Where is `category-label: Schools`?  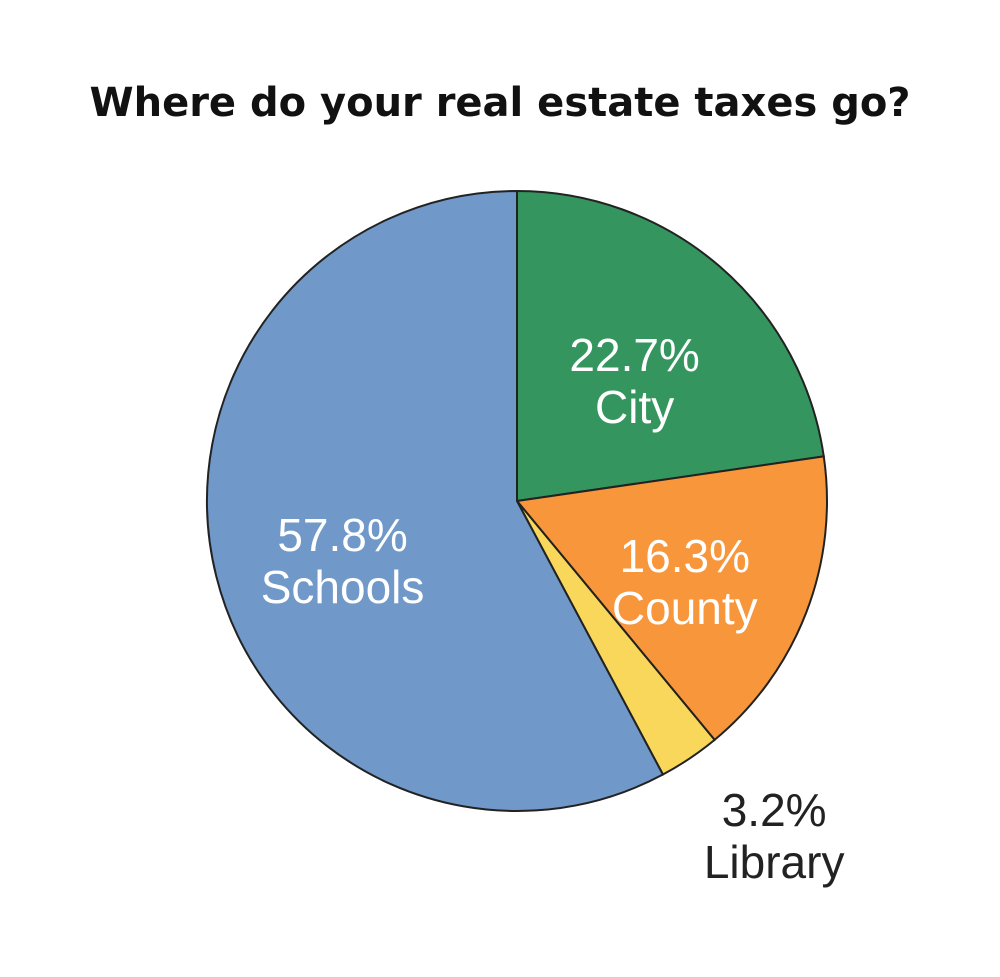 category-label: Schools is located at coordinates (343, 587).